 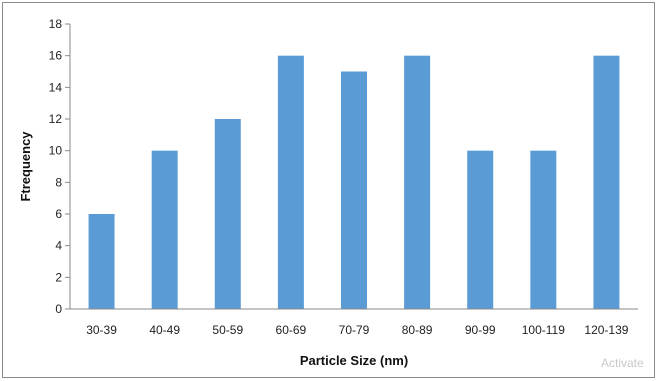 What do you see at coordinates (56, 56) in the screenshot?
I see `y-tick-label: 16` at bounding box center [56, 56].